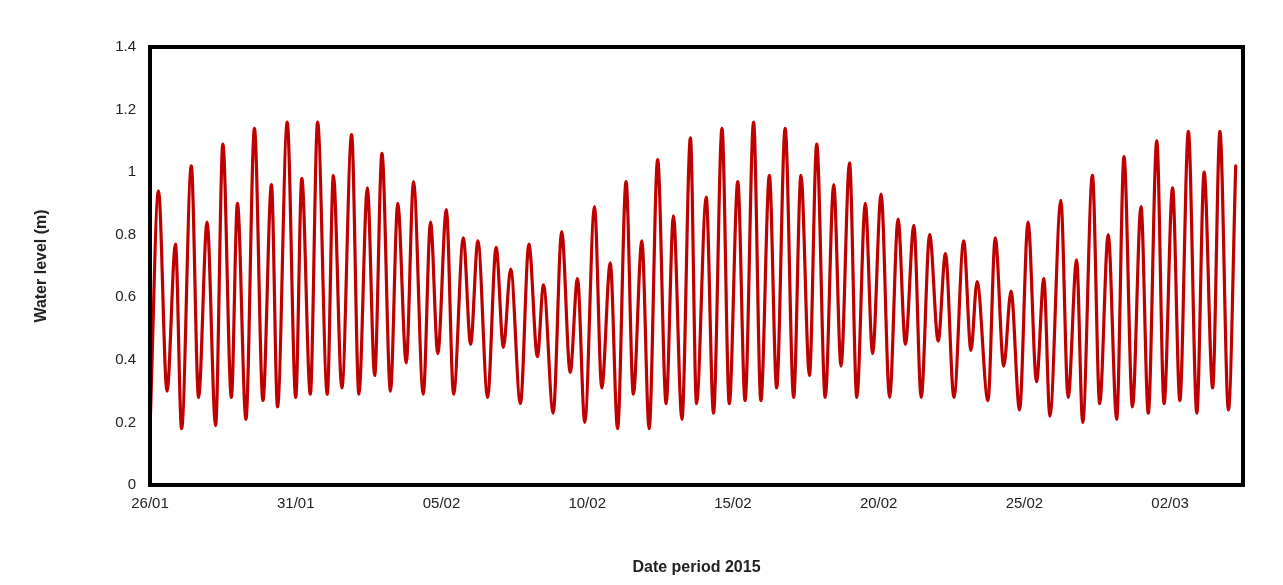  I want to click on x-tick-label: 25/02, so click(1024, 503).